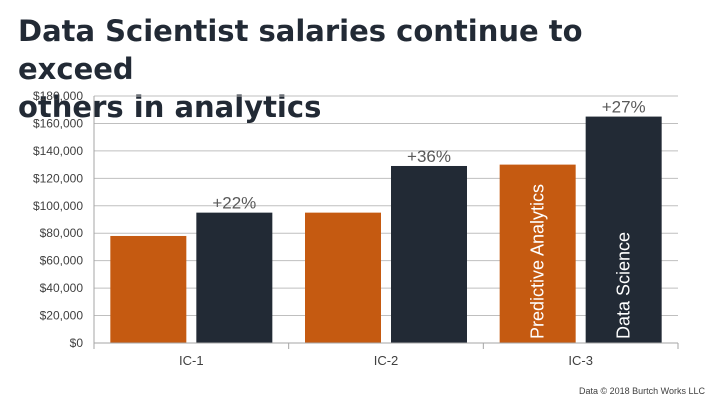 This screenshot has width=717, height=404. Describe the element at coordinates (580, 360) in the screenshot. I see `x-tick-label: IC-3` at that location.